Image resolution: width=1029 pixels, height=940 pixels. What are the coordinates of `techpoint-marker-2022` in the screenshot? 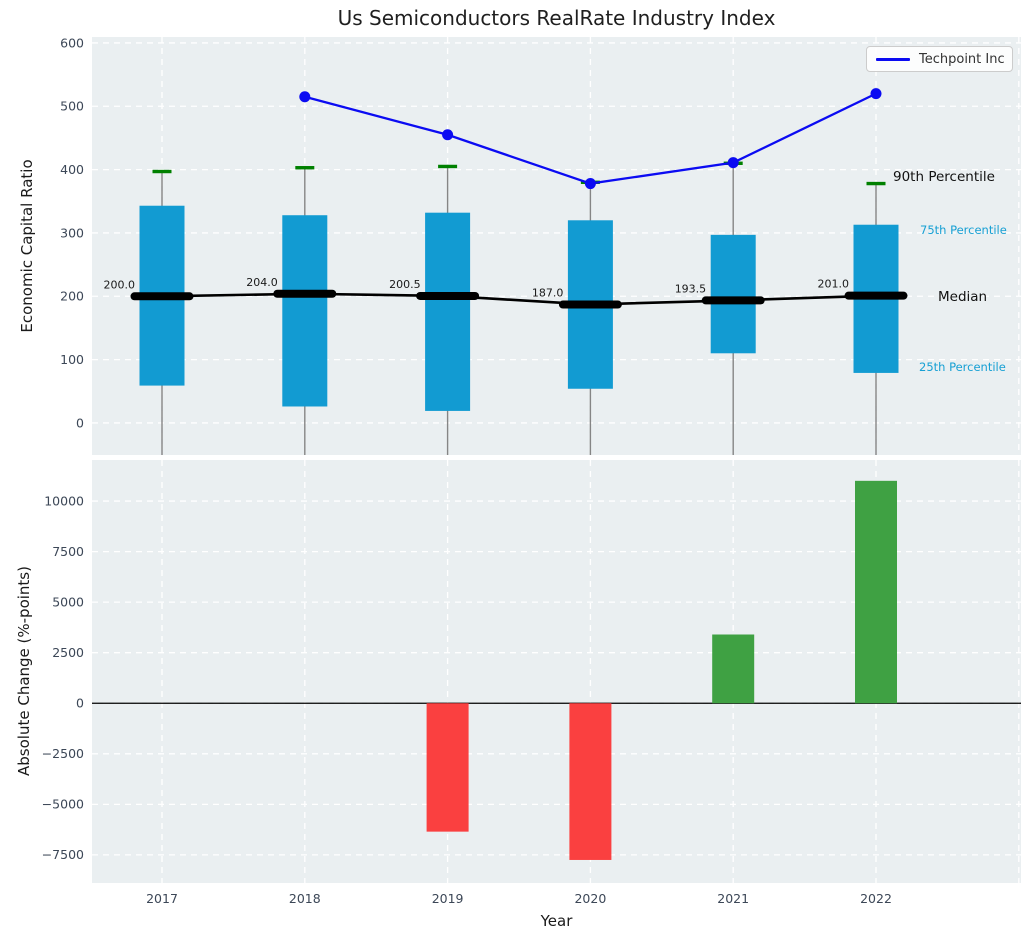 It's located at (876, 94).